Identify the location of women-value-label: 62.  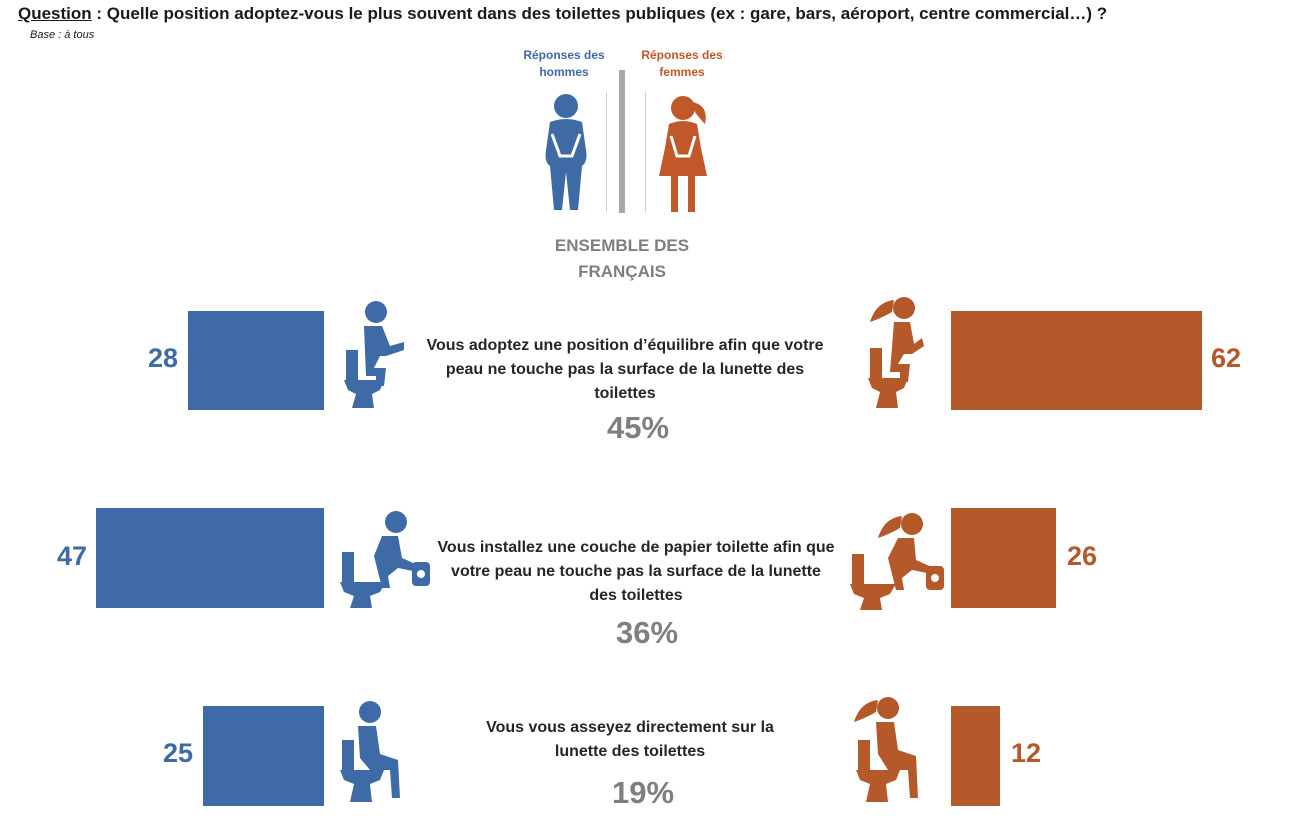
(1226, 358).